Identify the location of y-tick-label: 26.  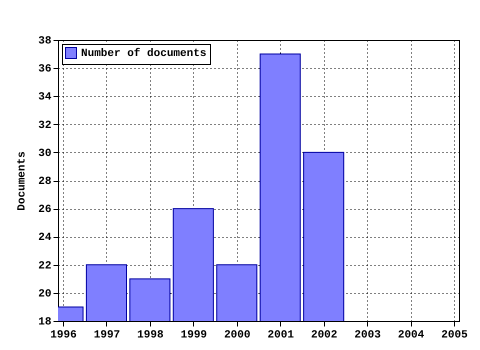
(45, 210).